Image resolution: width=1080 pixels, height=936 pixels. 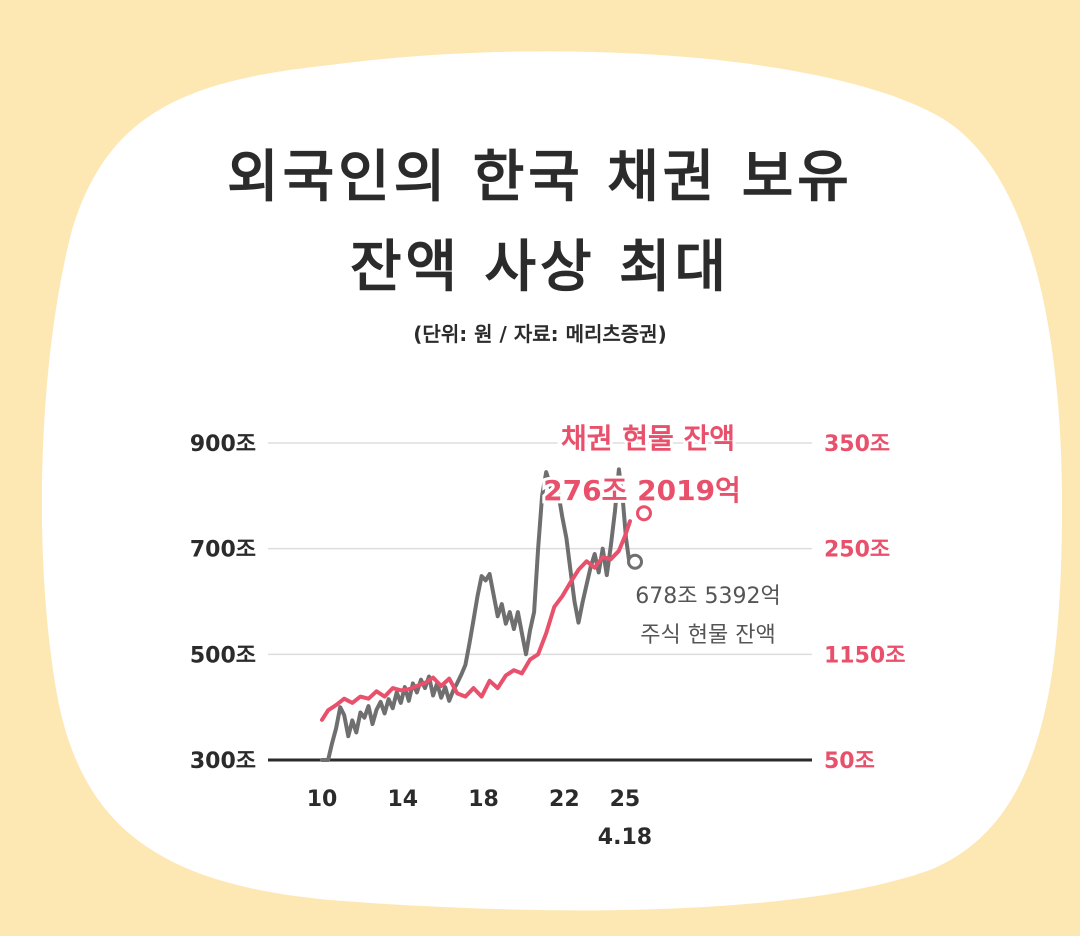 What do you see at coordinates (648, 438) in the screenshot?
I see `bond-label-name: 채권 현물 잔액` at bounding box center [648, 438].